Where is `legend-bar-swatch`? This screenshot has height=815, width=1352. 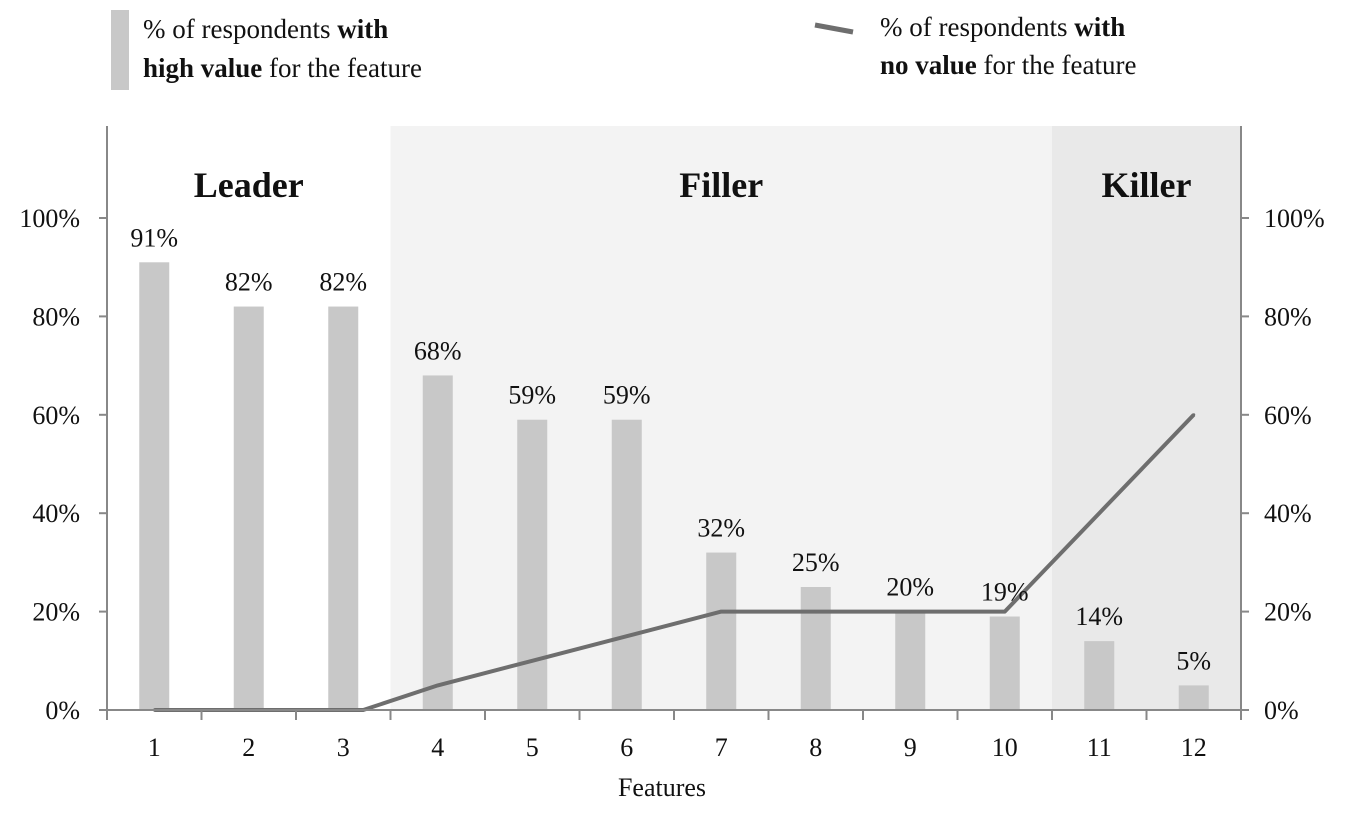
legend-bar-swatch is located at coordinates (120, 50).